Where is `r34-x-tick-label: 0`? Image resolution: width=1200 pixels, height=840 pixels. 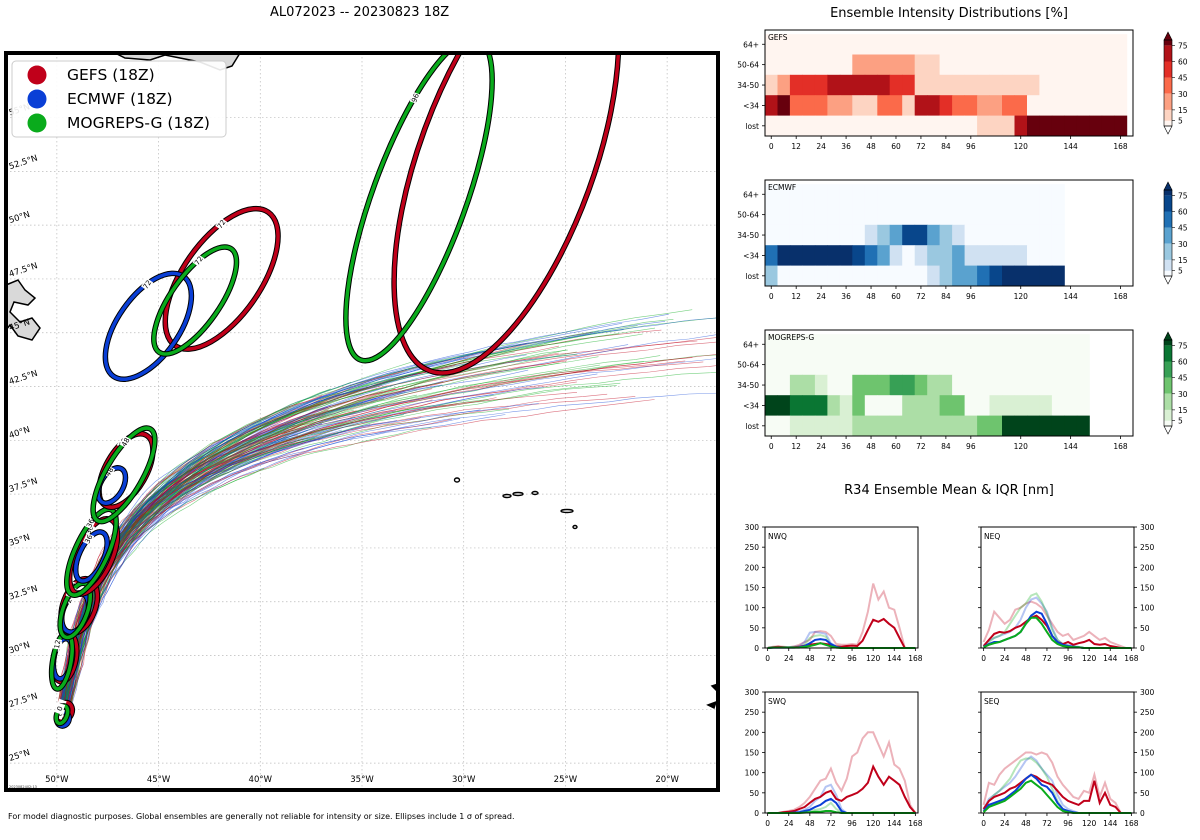
r34-x-tick-label: 0 is located at coordinates (767, 658).